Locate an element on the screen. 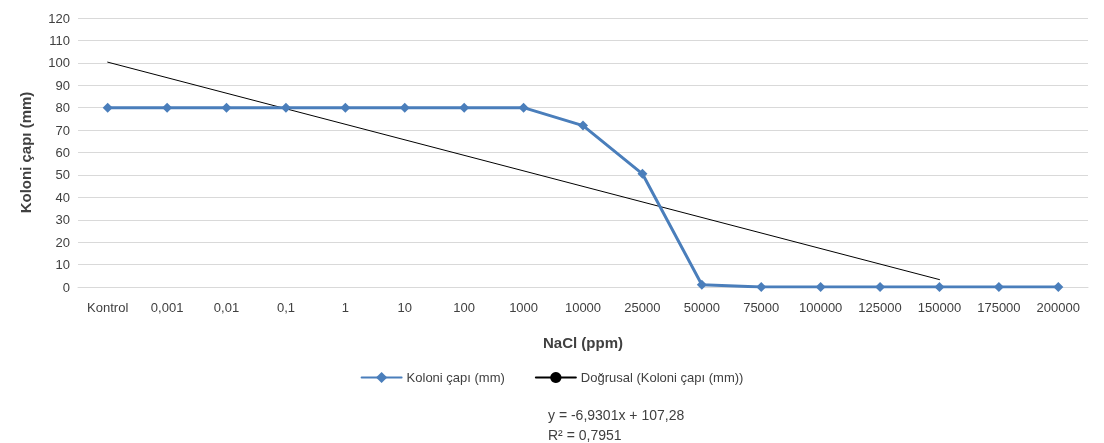 This screenshot has height=443, width=1104. y-tick-label: 0 is located at coordinates (66, 287).